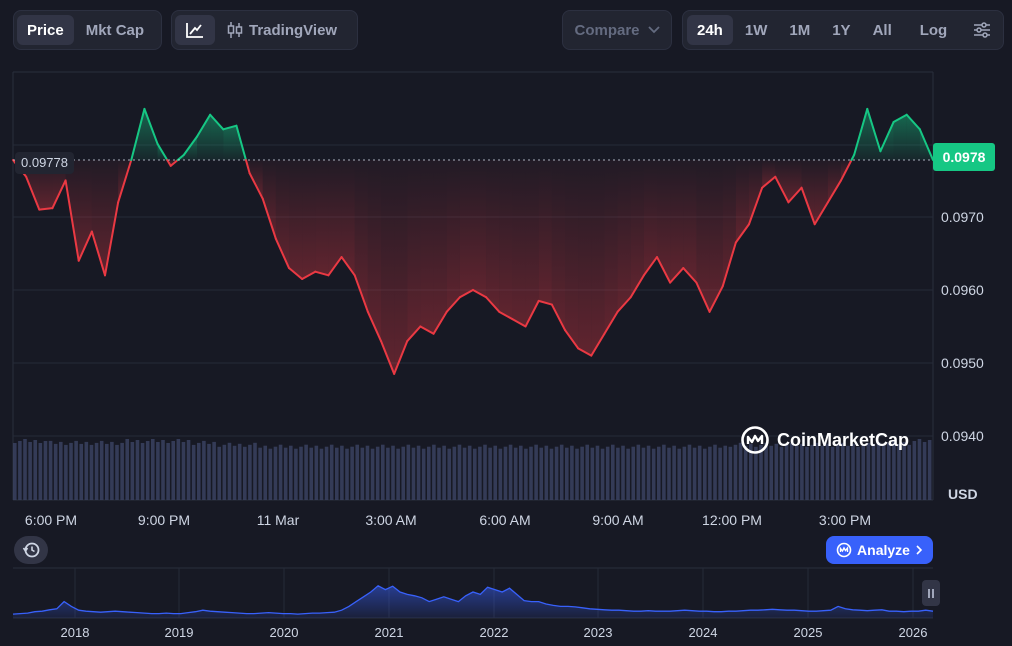  I want to click on range-all: All, so click(882, 30).